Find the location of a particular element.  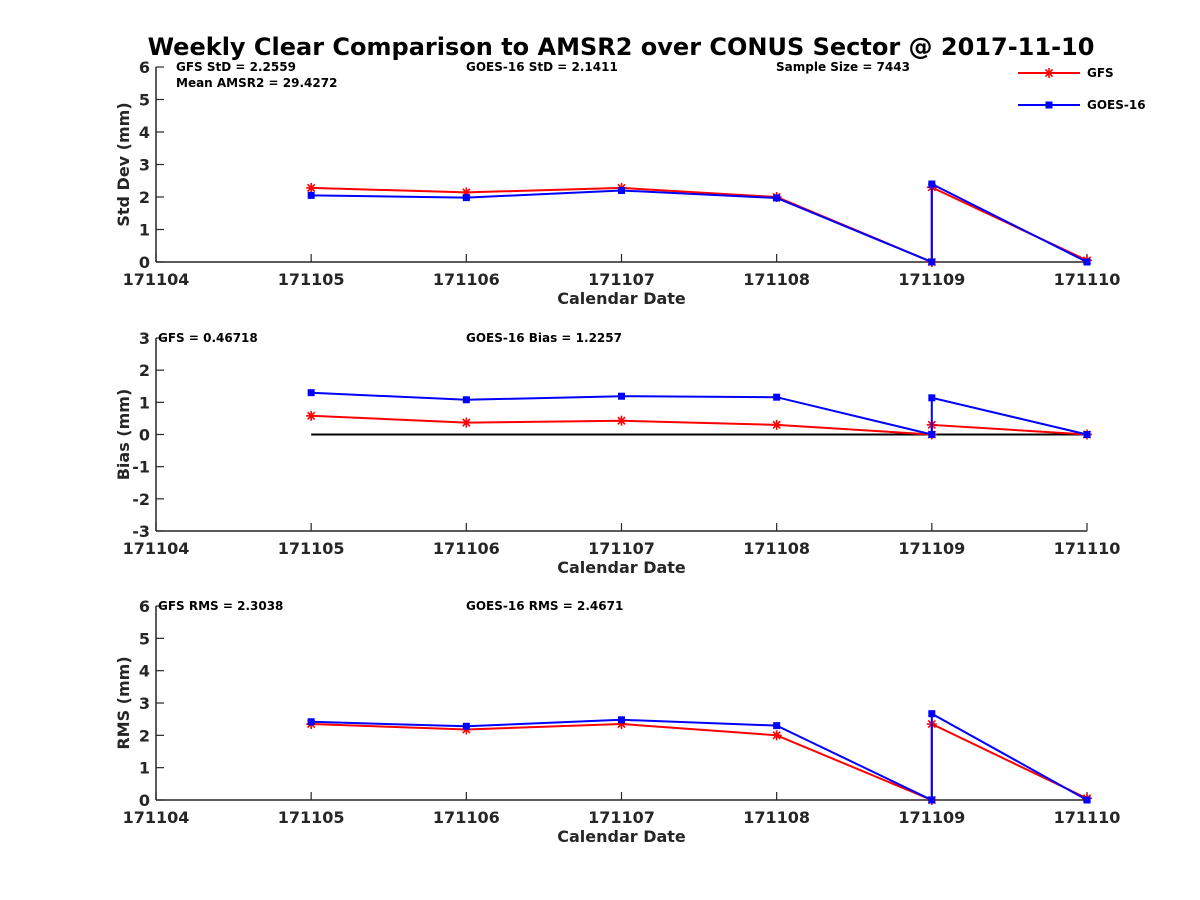

legend-entry-goes16: GOES-16 is located at coordinates (1082, 105).